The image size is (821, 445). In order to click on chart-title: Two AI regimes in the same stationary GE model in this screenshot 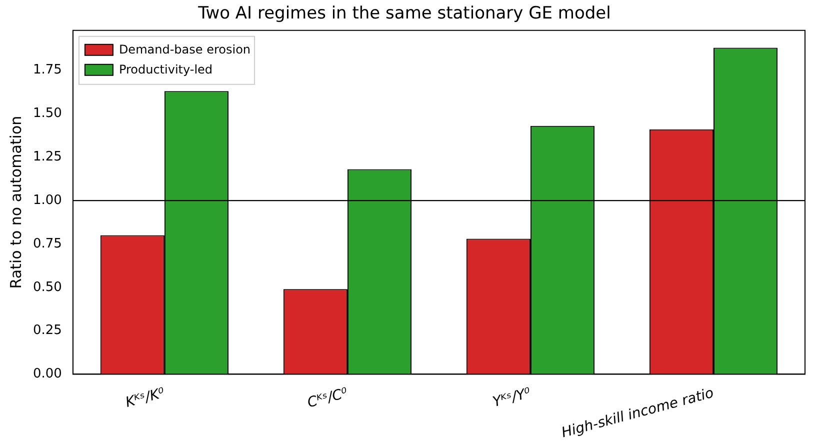, I will do `click(404, 14)`.